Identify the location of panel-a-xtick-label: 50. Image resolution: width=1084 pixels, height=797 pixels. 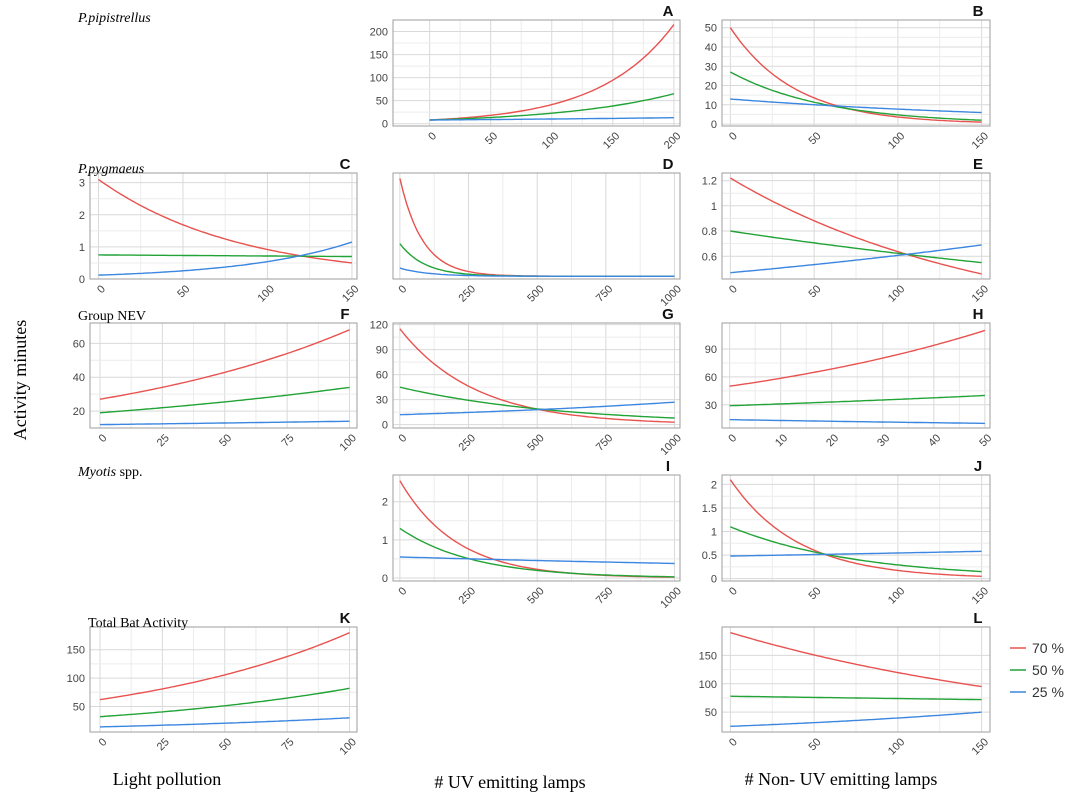
(491, 138).